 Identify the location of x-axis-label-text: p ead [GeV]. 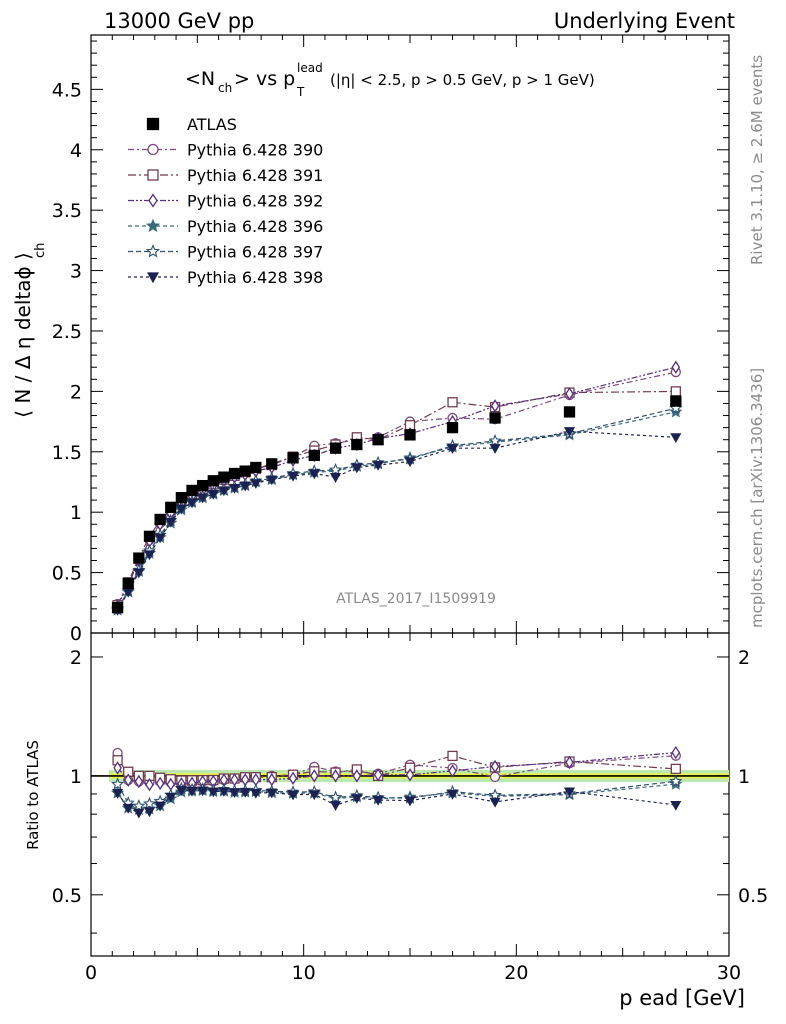
(682, 998).